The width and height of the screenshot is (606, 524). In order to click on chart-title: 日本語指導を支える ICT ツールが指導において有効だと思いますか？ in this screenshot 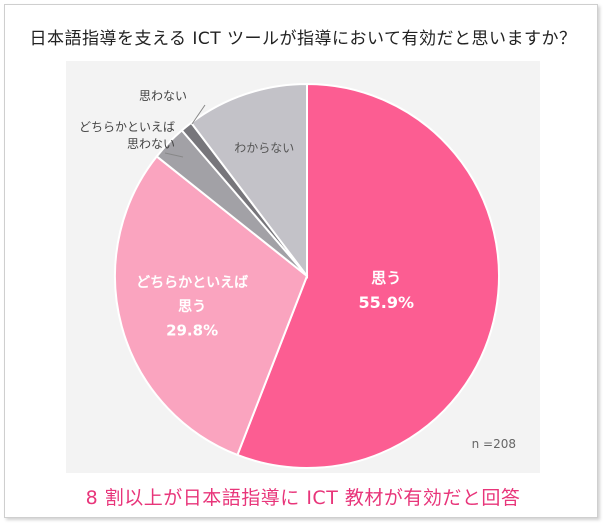, I will do `click(303, 39)`.